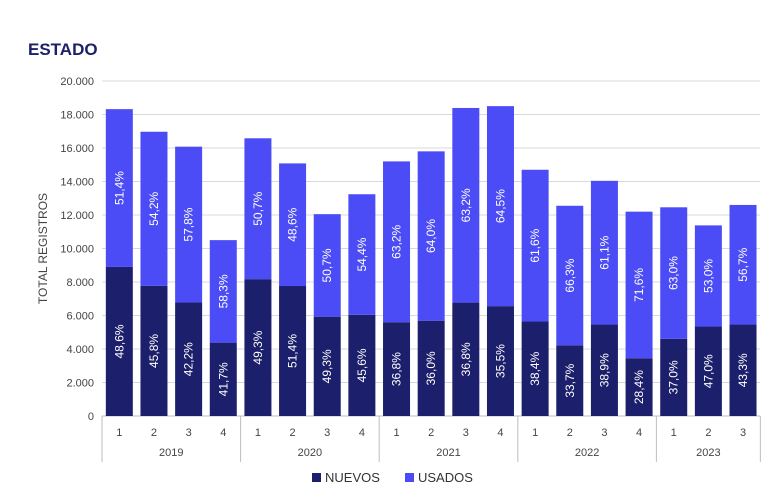 The width and height of the screenshot is (783, 498). What do you see at coordinates (448, 453) in the screenshot?
I see `x-group-label: 2021` at bounding box center [448, 453].